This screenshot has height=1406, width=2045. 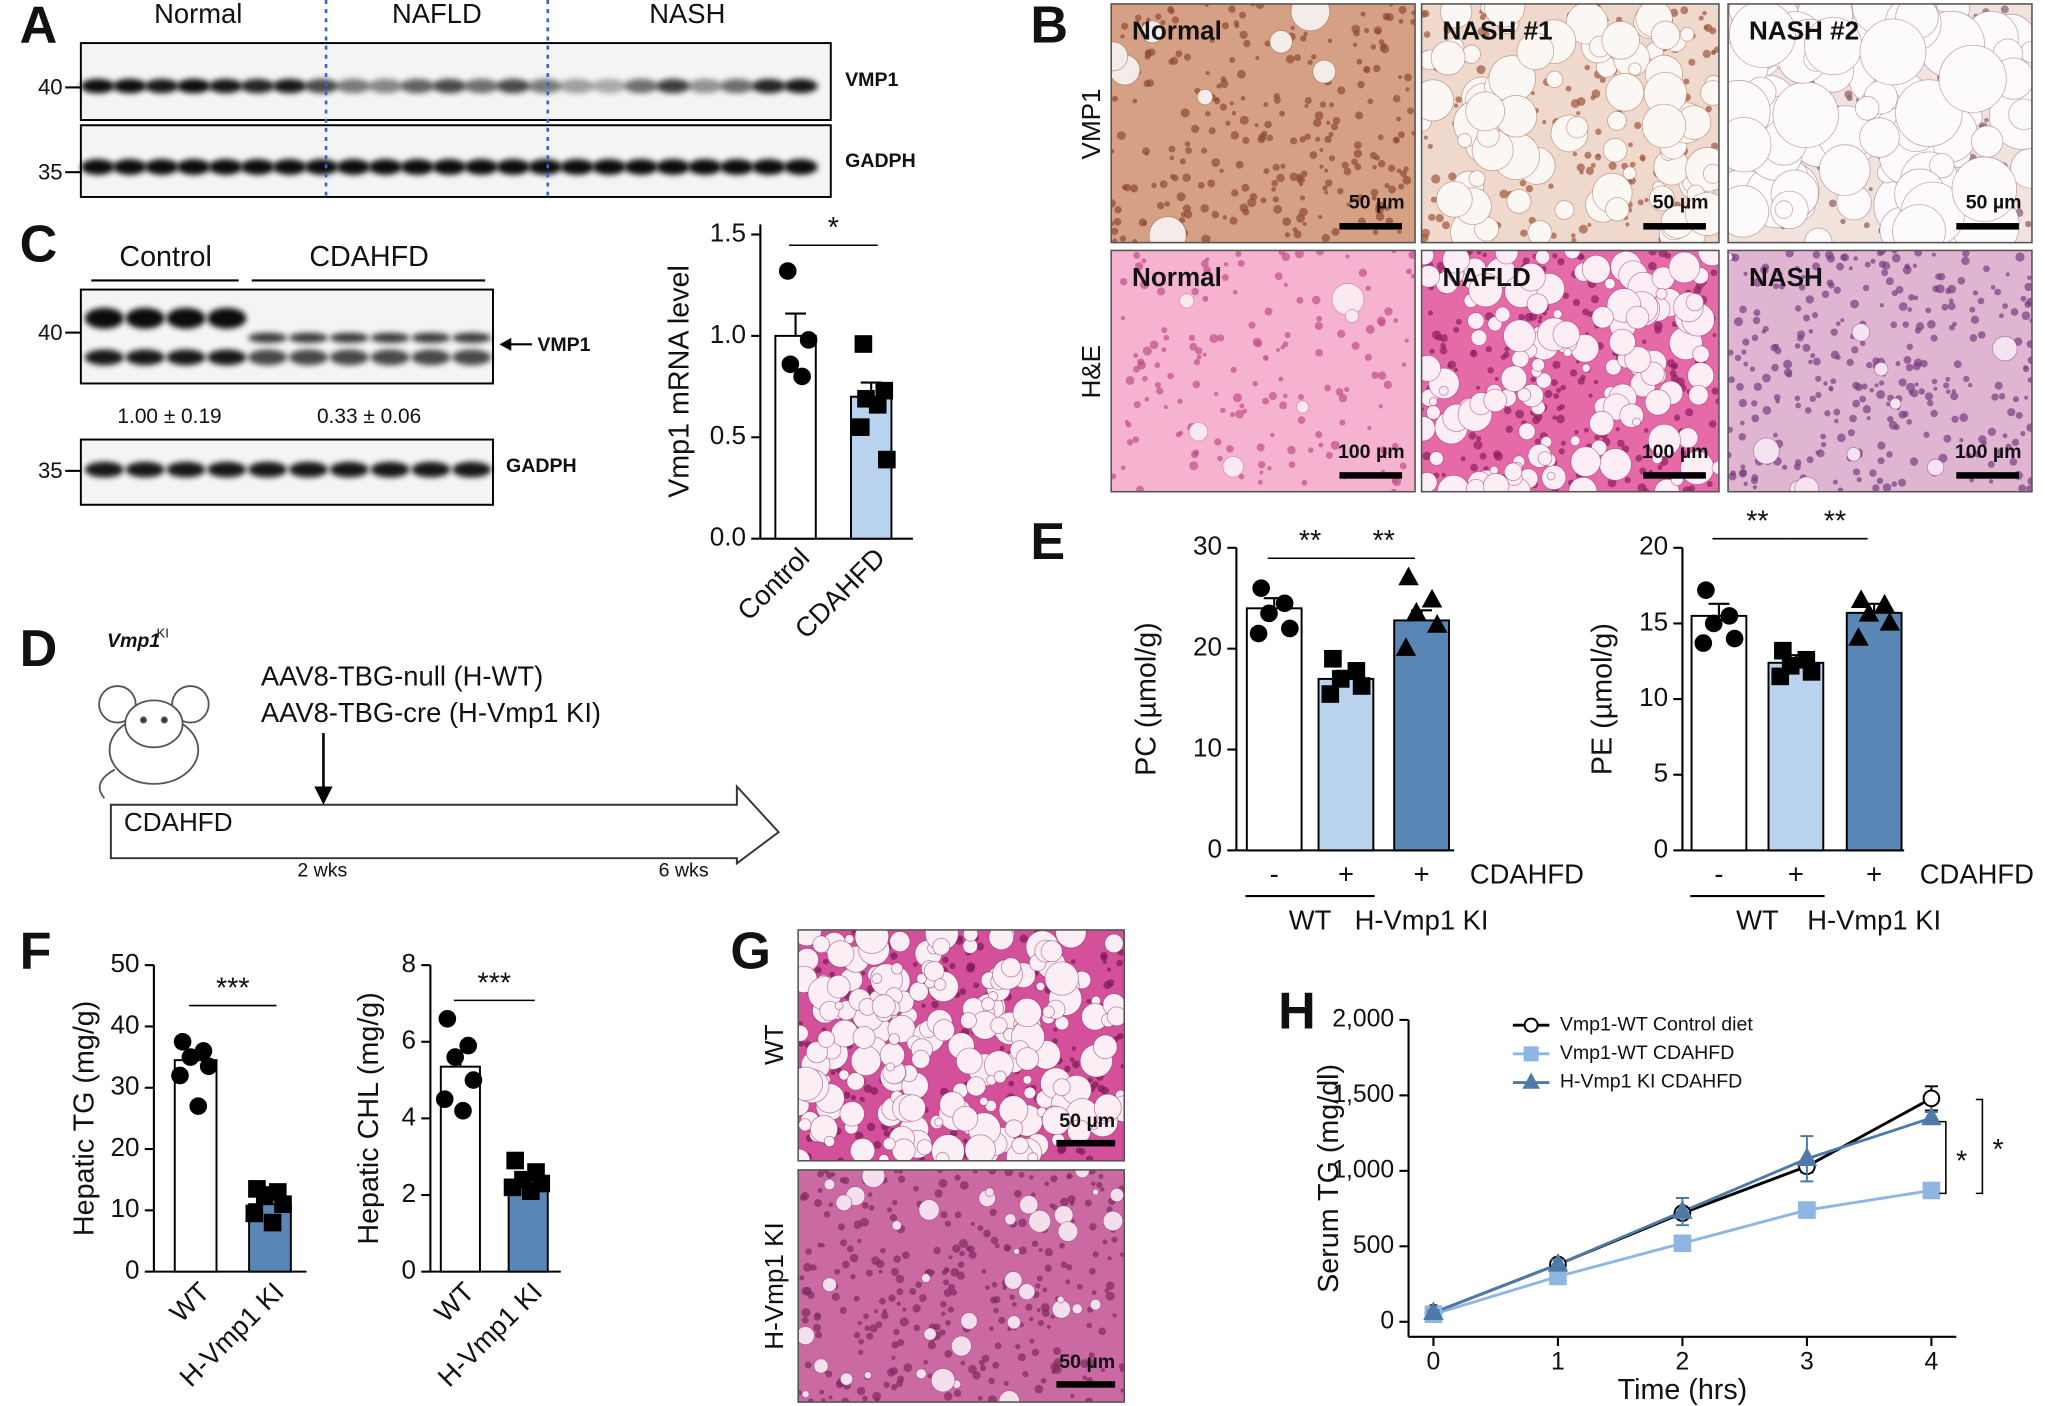 I want to click on panel-label: H, so click(x=1297, y=1011).